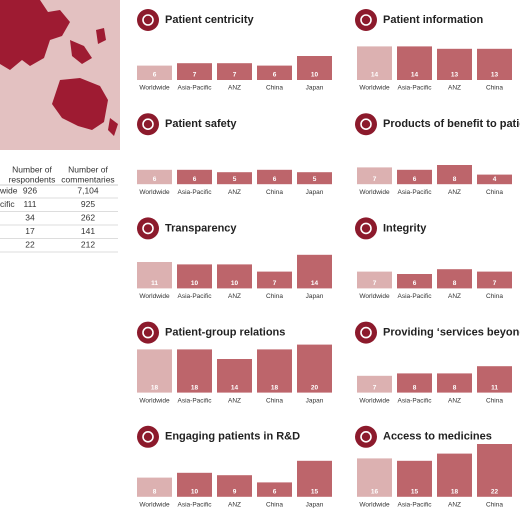 The image size is (520, 520). What do you see at coordinates (30, 217) in the screenshot?
I see `respondents: 34` at bounding box center [30, 217].